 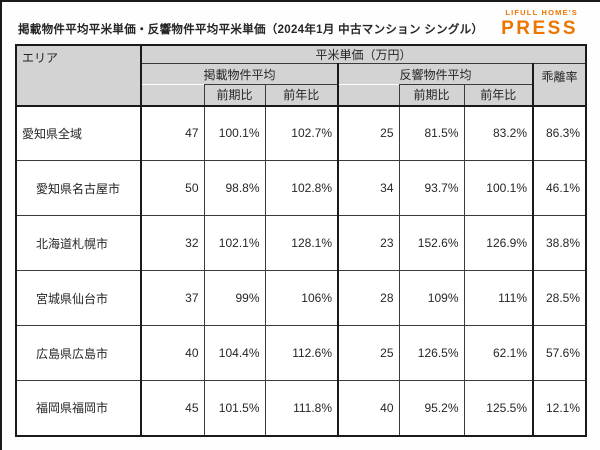 What do you see at coordinates (559, 243) in the screenshot?
I see `divergence-rate-value: 38.8%` at bounding box center [559, 243].